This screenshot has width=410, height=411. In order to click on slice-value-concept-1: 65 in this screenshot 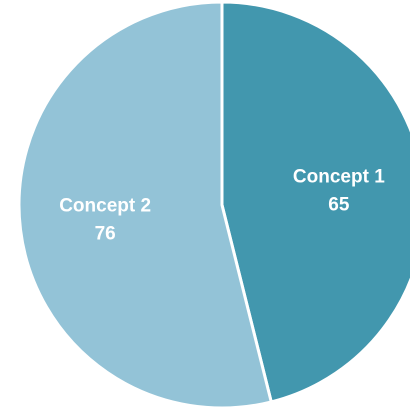, I will do `click(339, 205)`.